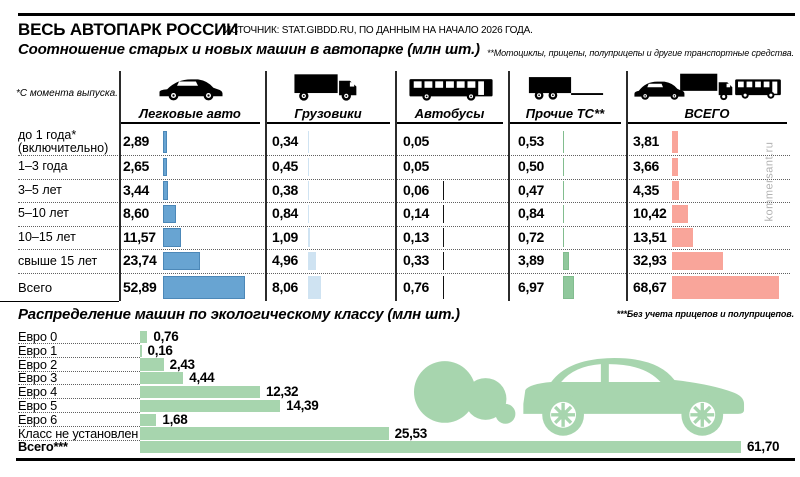 The image size is (800, 477). Describe the element at coordinates (160, 350) in the screenshot. I see `eco-bar-value: 0,16` at that location.